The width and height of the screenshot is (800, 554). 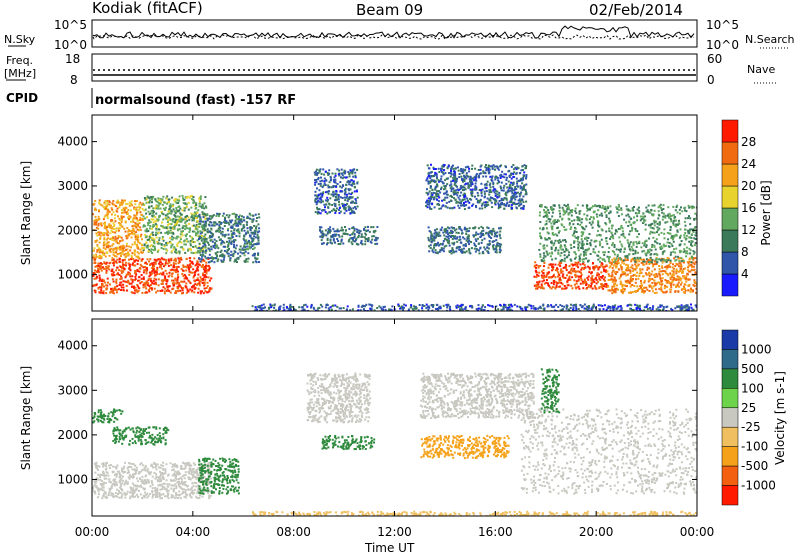 What do you see at coordinates (151, 98) in the screenshot?
I see `cpid-panel: CPID normalsound (fast) -157 RF` at bounding box center [151, 98].